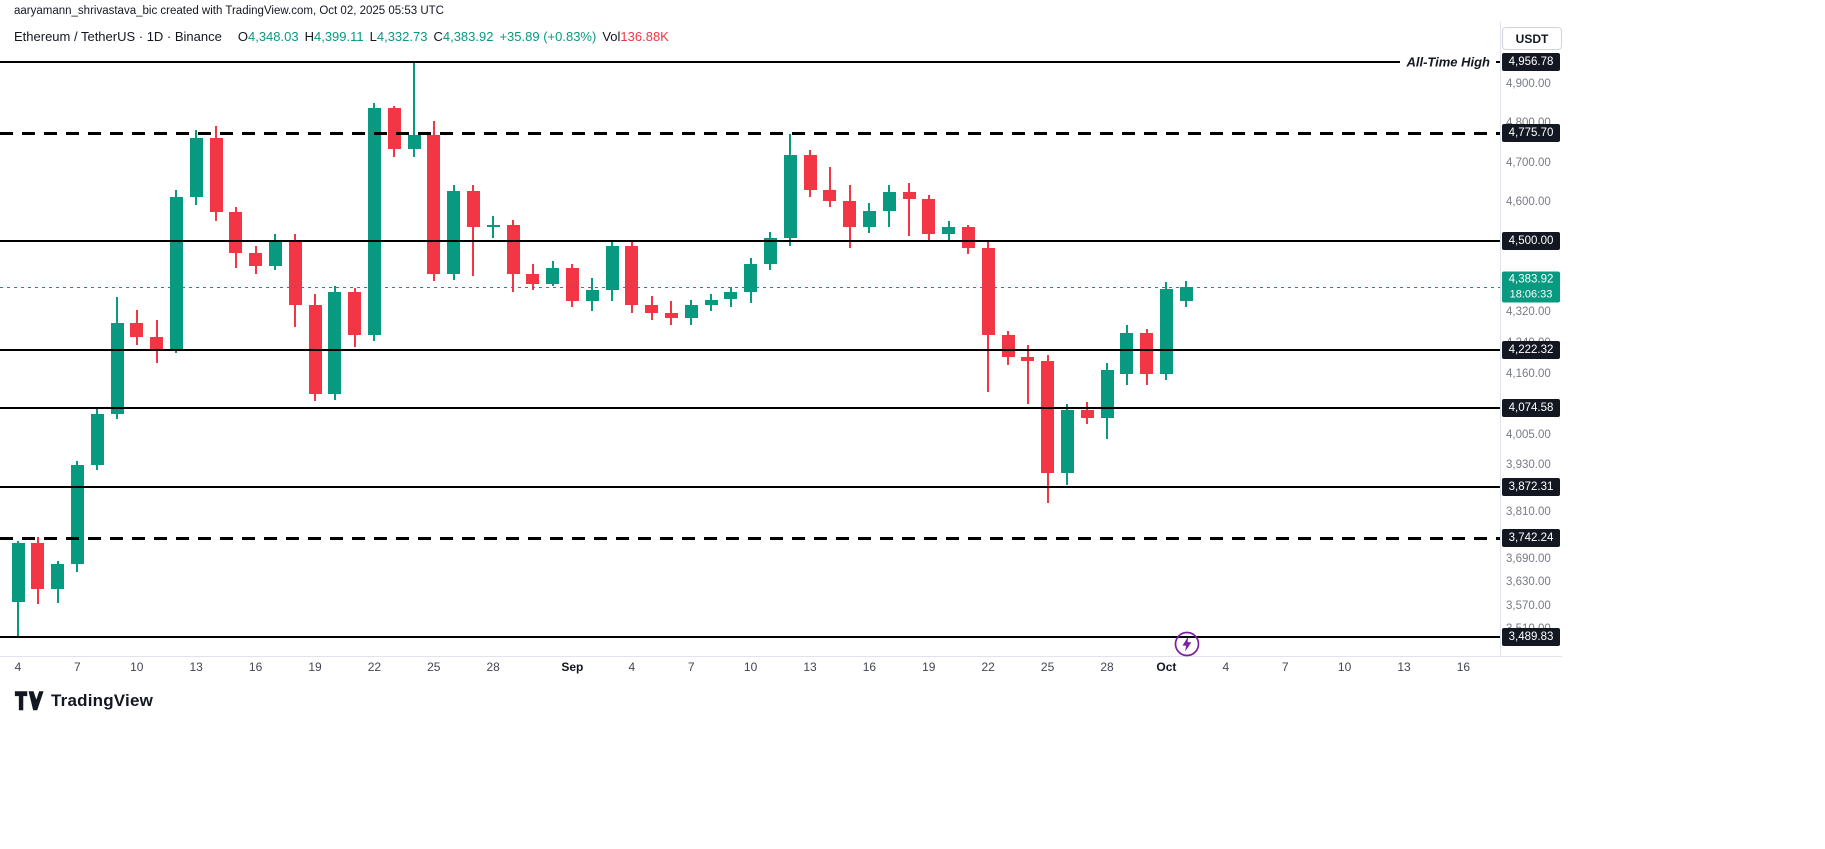  I want to click on time-axis-label: Oct, so click(1166, 667).